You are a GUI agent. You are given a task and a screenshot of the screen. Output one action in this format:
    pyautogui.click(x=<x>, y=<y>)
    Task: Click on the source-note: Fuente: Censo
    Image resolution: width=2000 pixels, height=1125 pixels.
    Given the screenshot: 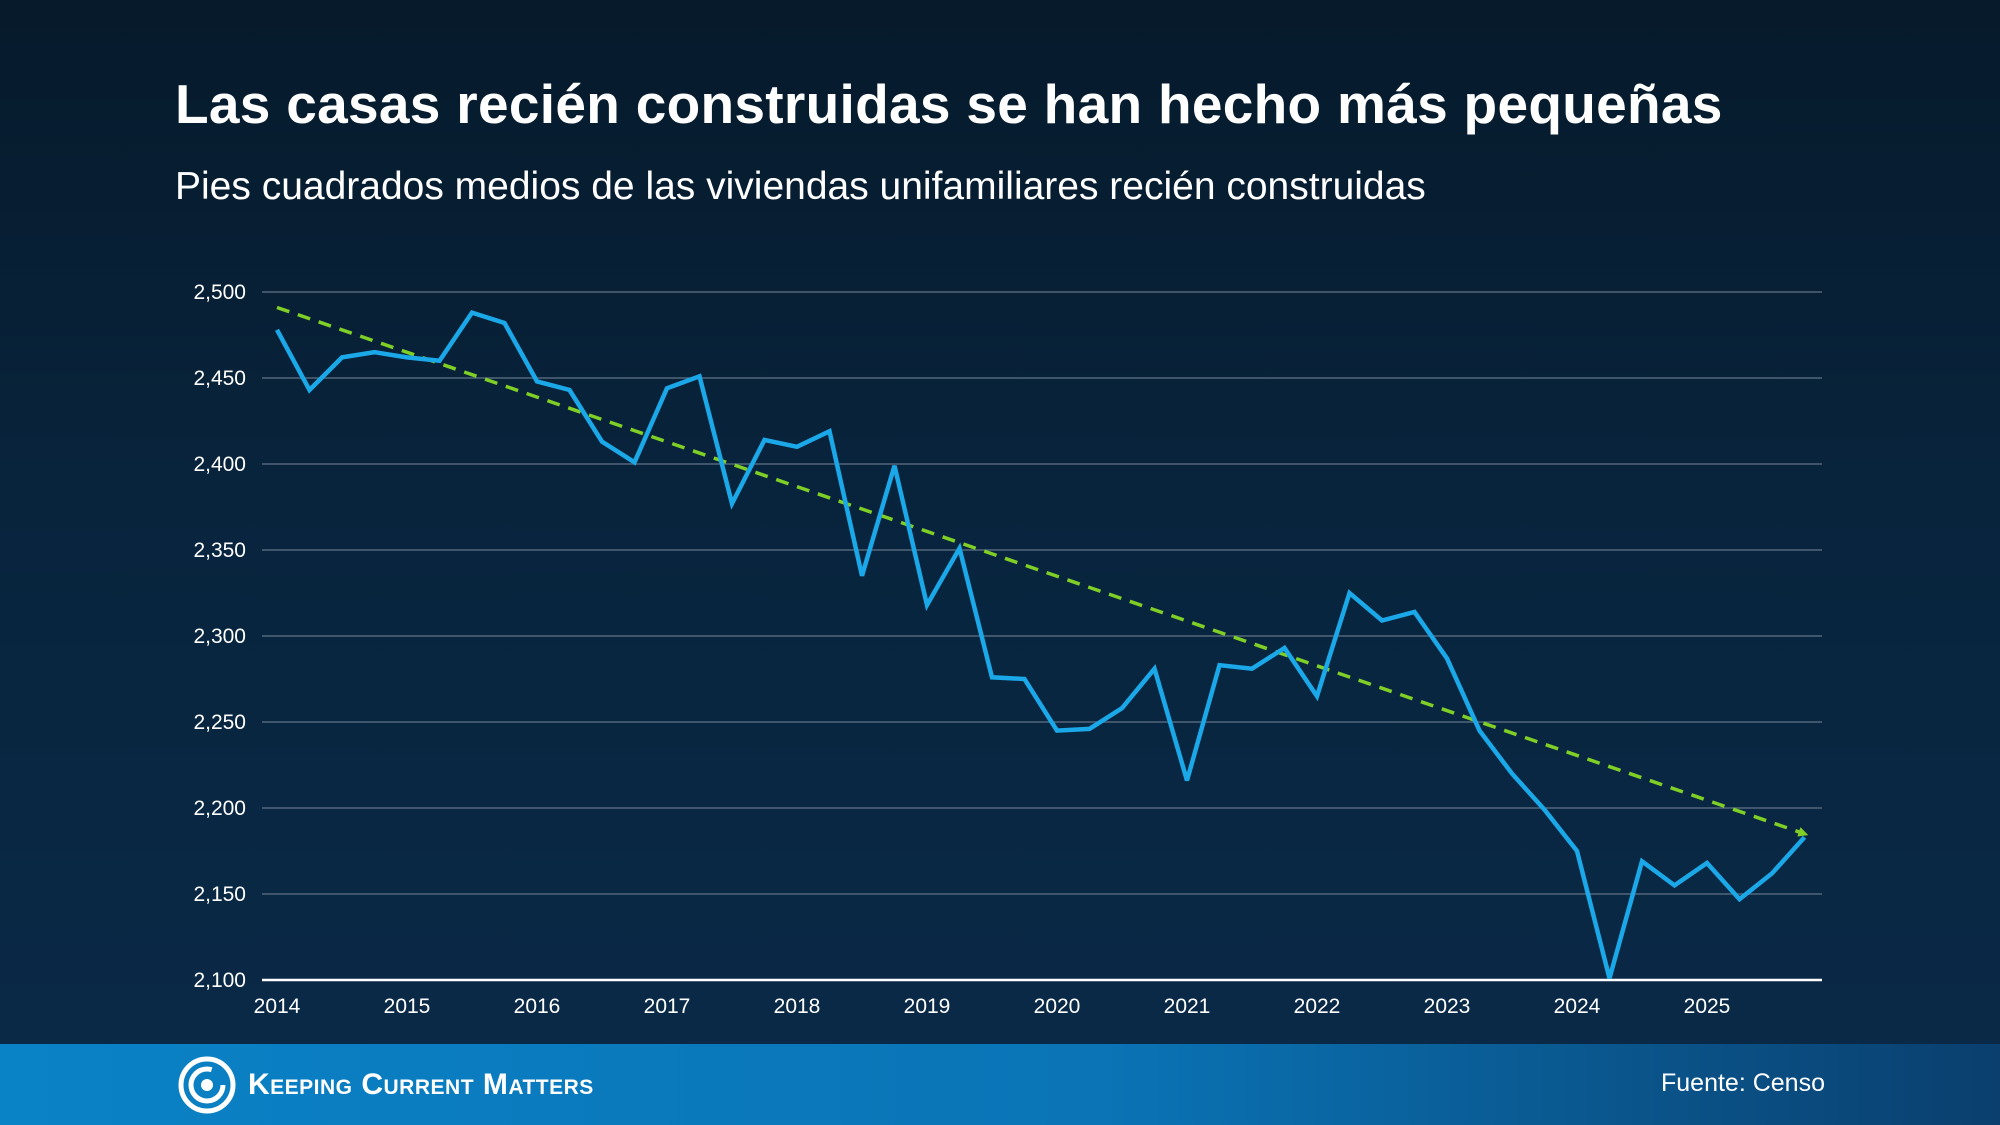 What is the action you would take?
    pyautogui.click(x=1743, y=1083)
    